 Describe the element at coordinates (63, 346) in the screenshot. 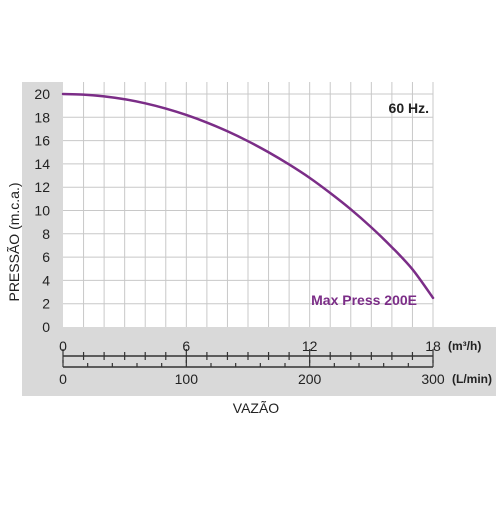

I see `x-tick-label-primary: 0` at that location.